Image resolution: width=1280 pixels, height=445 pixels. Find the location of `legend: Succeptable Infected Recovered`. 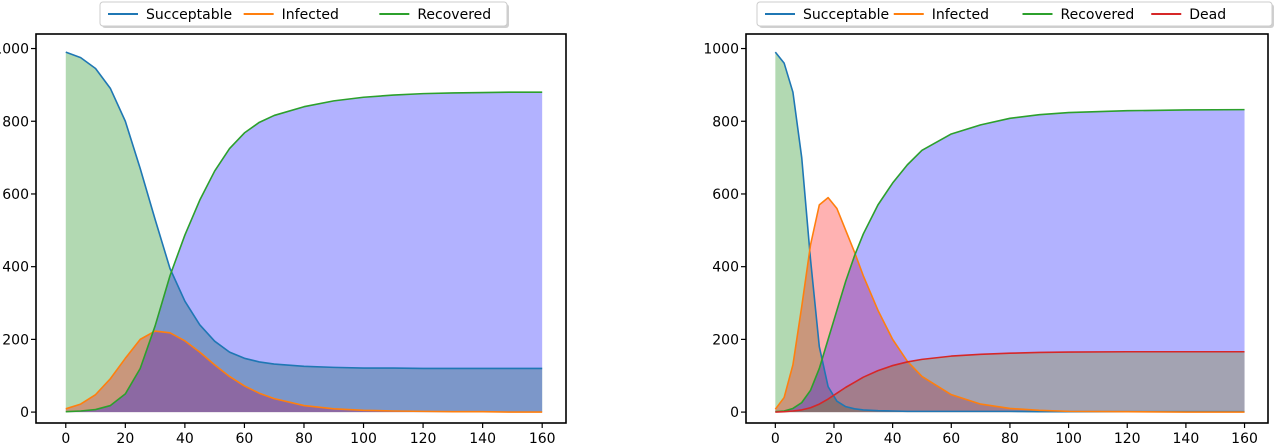

legend: Succeptable Infected Recovered is located at coordinates (304, 14).